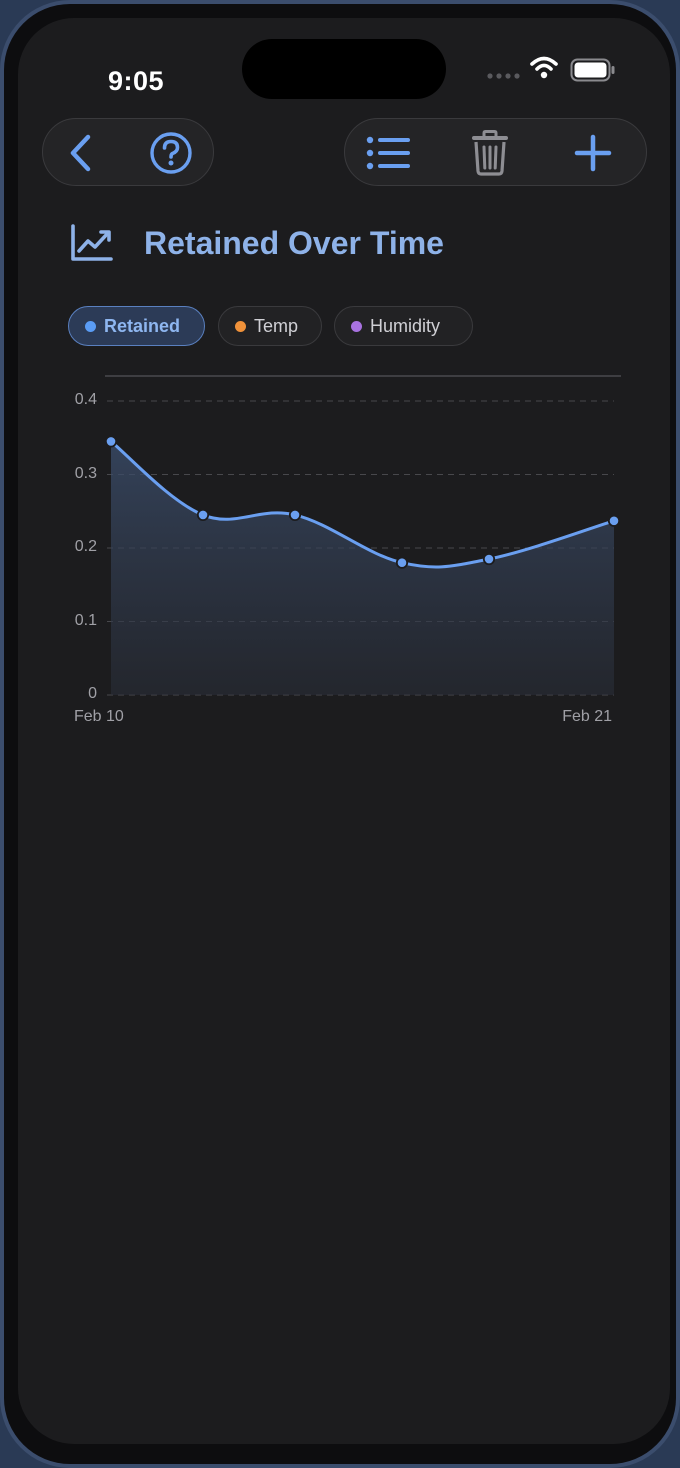  I want to click on humidity-color-dot, so click(356, 326).